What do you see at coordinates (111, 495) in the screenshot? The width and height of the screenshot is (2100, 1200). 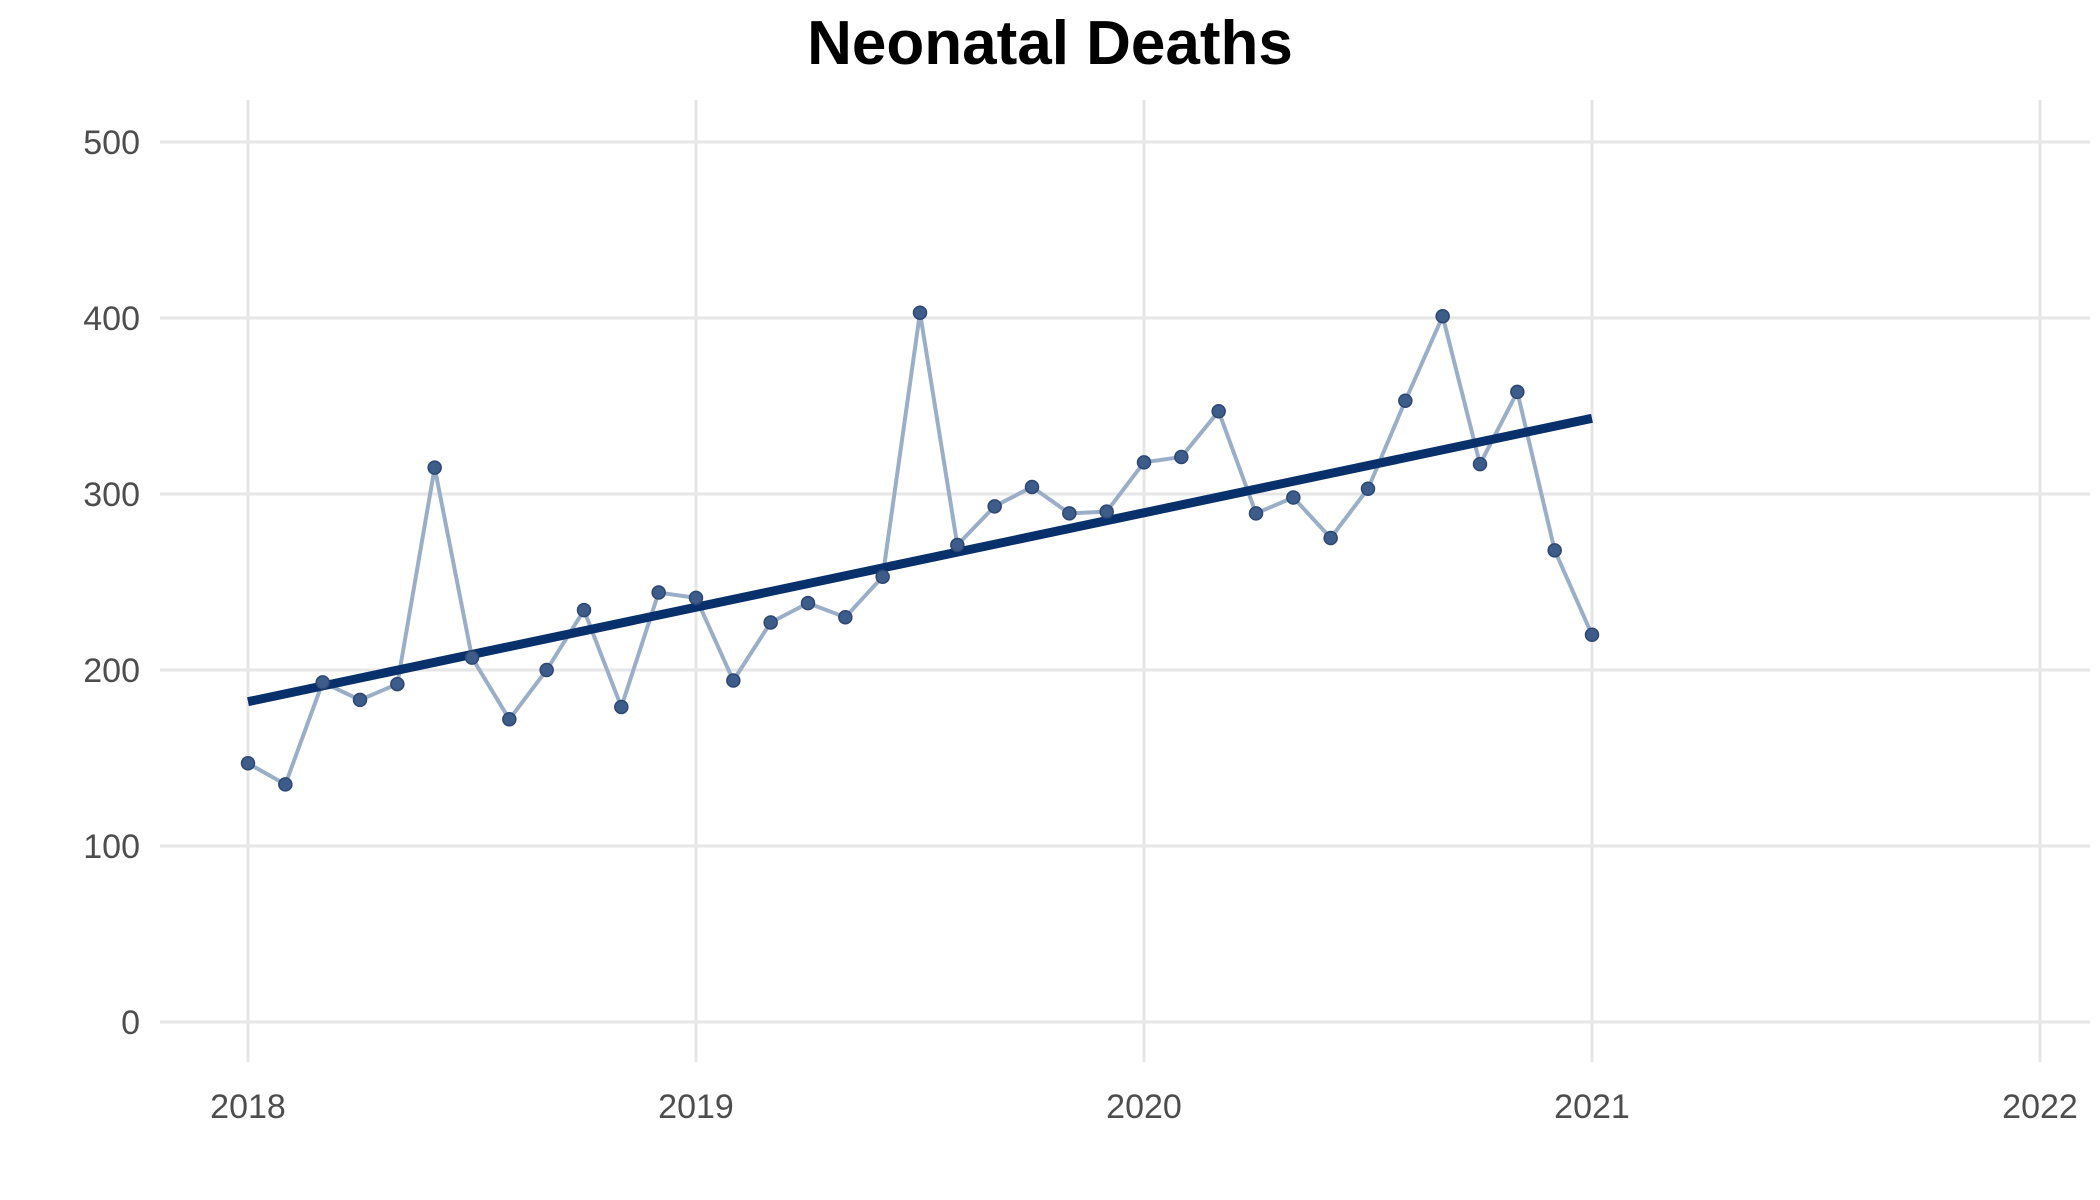 I see `y-tick-label: 300` at bounding box center [111, 495].